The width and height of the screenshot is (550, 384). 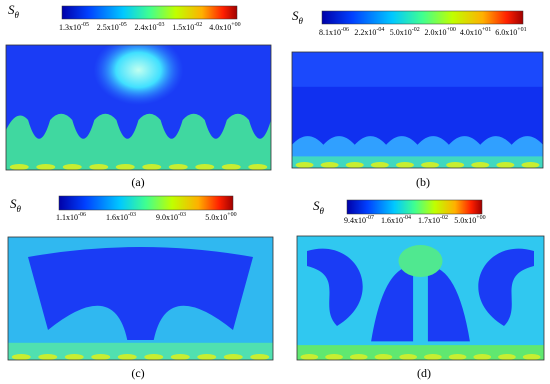 I want to click on colorbar-tick-label: 2.4x10-03, so click(x=150, y=27).